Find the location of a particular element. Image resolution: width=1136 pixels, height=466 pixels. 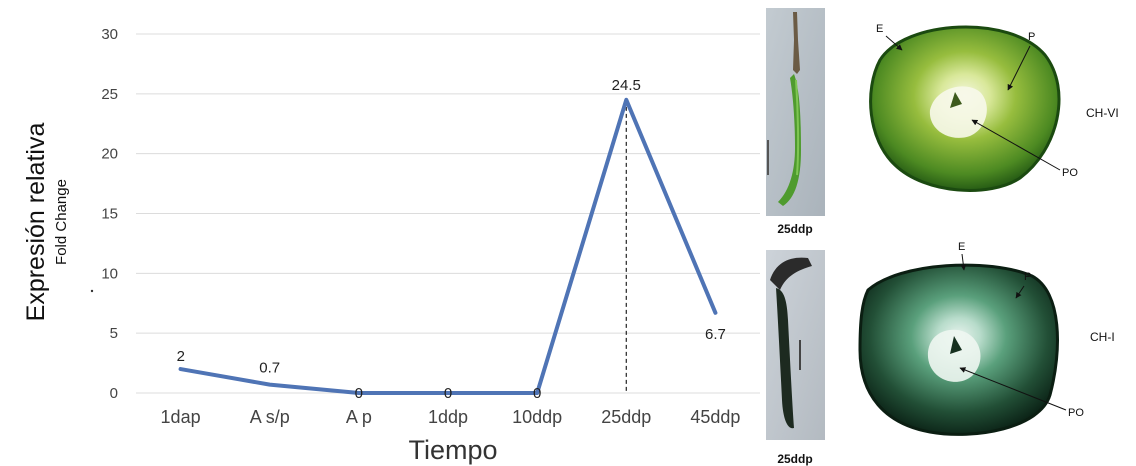

x-tick-label: A p is located at coordinates (359, 417).